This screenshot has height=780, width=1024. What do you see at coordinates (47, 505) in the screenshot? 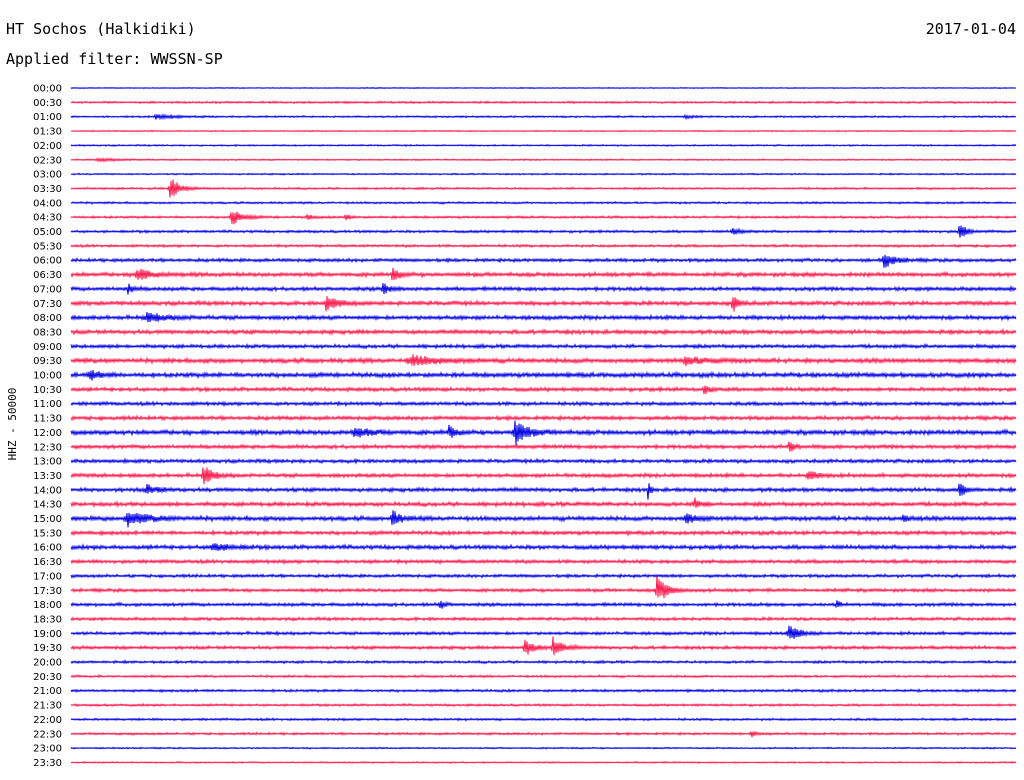
I see `tick-label-1430: 14:30` at bounding box center [47, 505].